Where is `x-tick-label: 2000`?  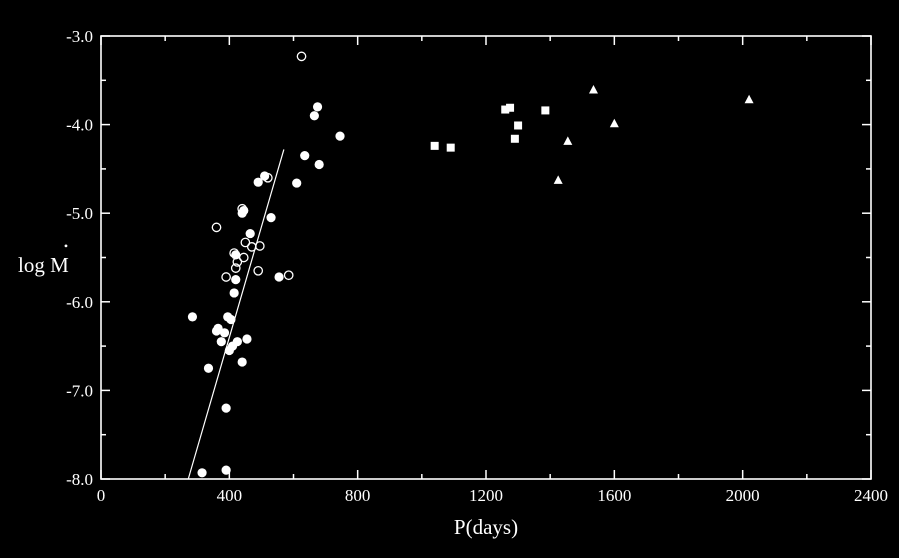
x-tick-label: 2000 is located at coordinates (743, 495).